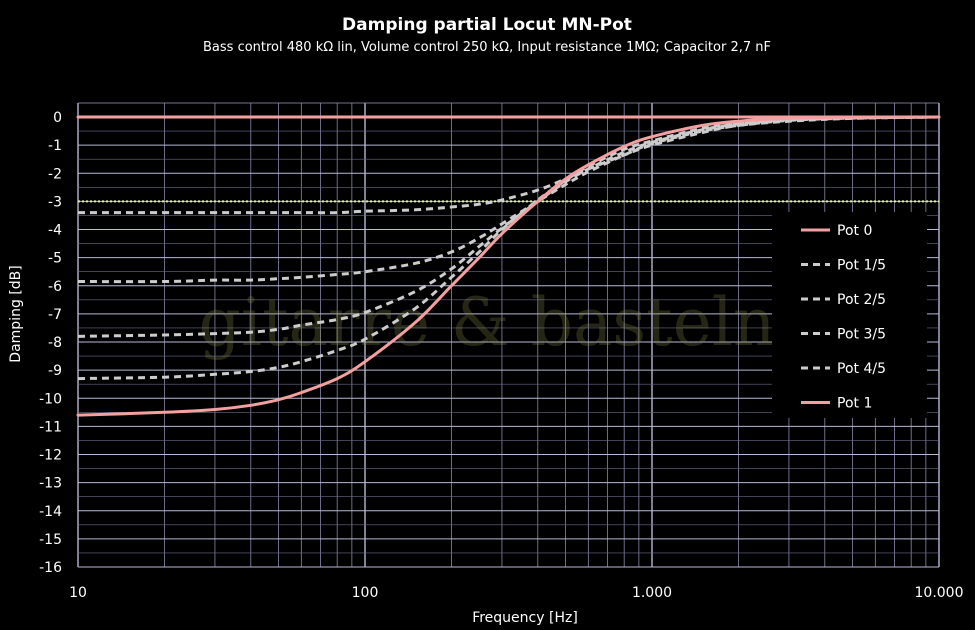 The image size is (975, 630). I want to click on y-axis-label: Damping [dB], so click(16, 313).